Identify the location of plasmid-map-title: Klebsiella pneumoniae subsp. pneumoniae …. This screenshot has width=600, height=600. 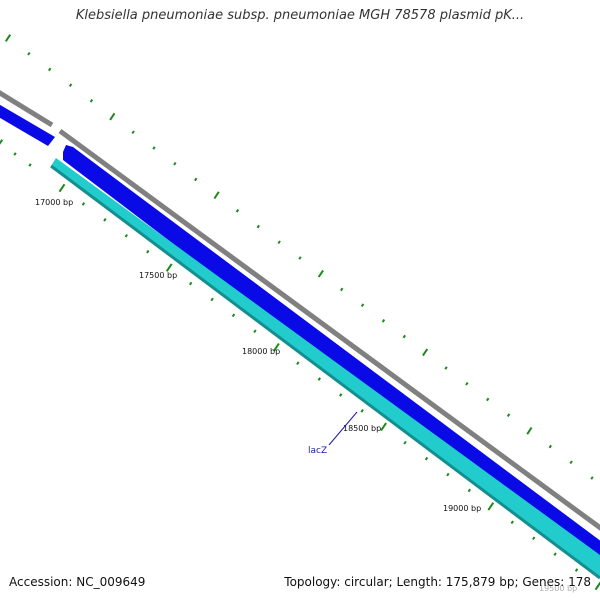
(300, 15).